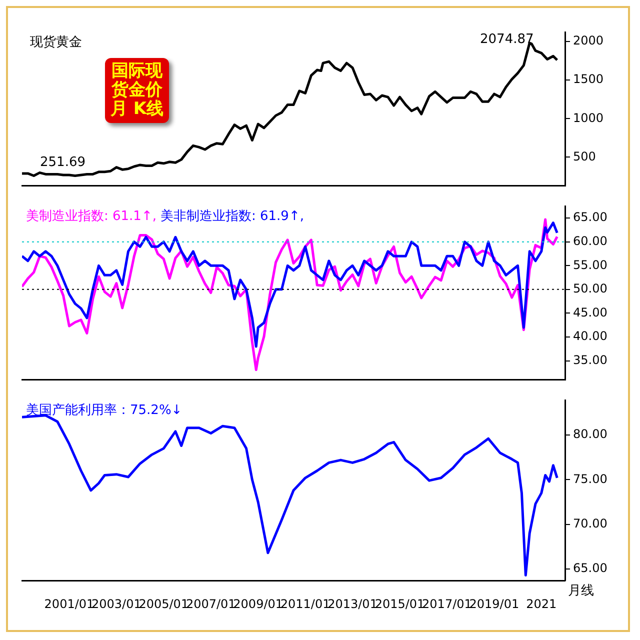 The height and width of the screenshot is (640, 640). I want to click on y-tick-label: 50.00, so click(590, 289).